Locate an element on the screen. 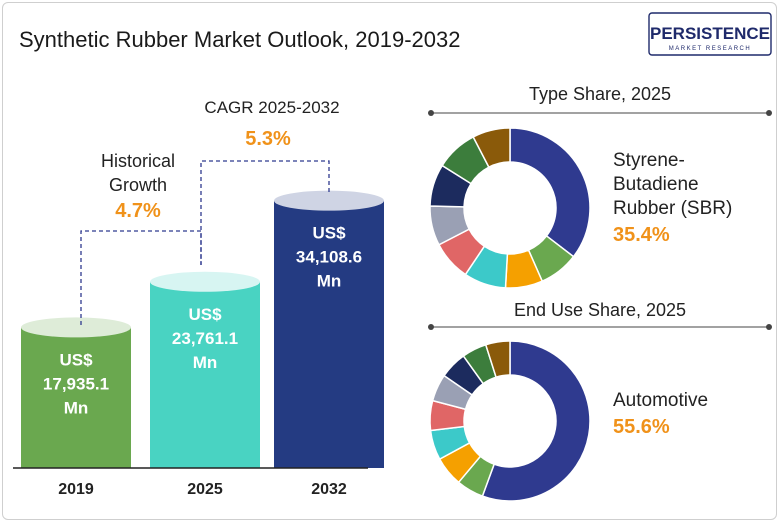 This screenshot has width=779, height=524. type-share-donut is located at coordinates (510, 208).